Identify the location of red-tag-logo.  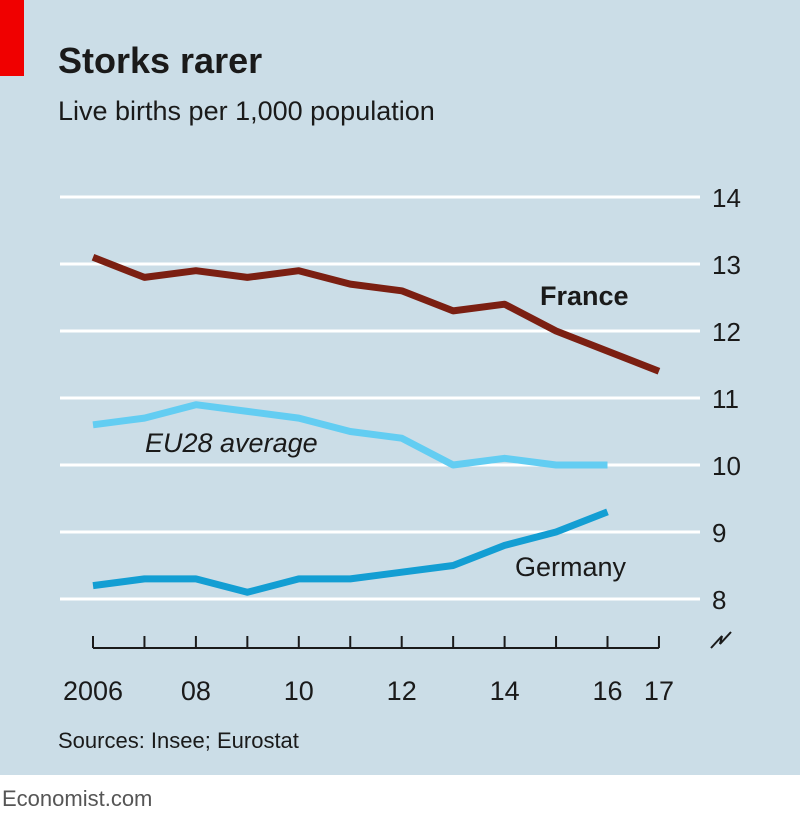
(12, 38).